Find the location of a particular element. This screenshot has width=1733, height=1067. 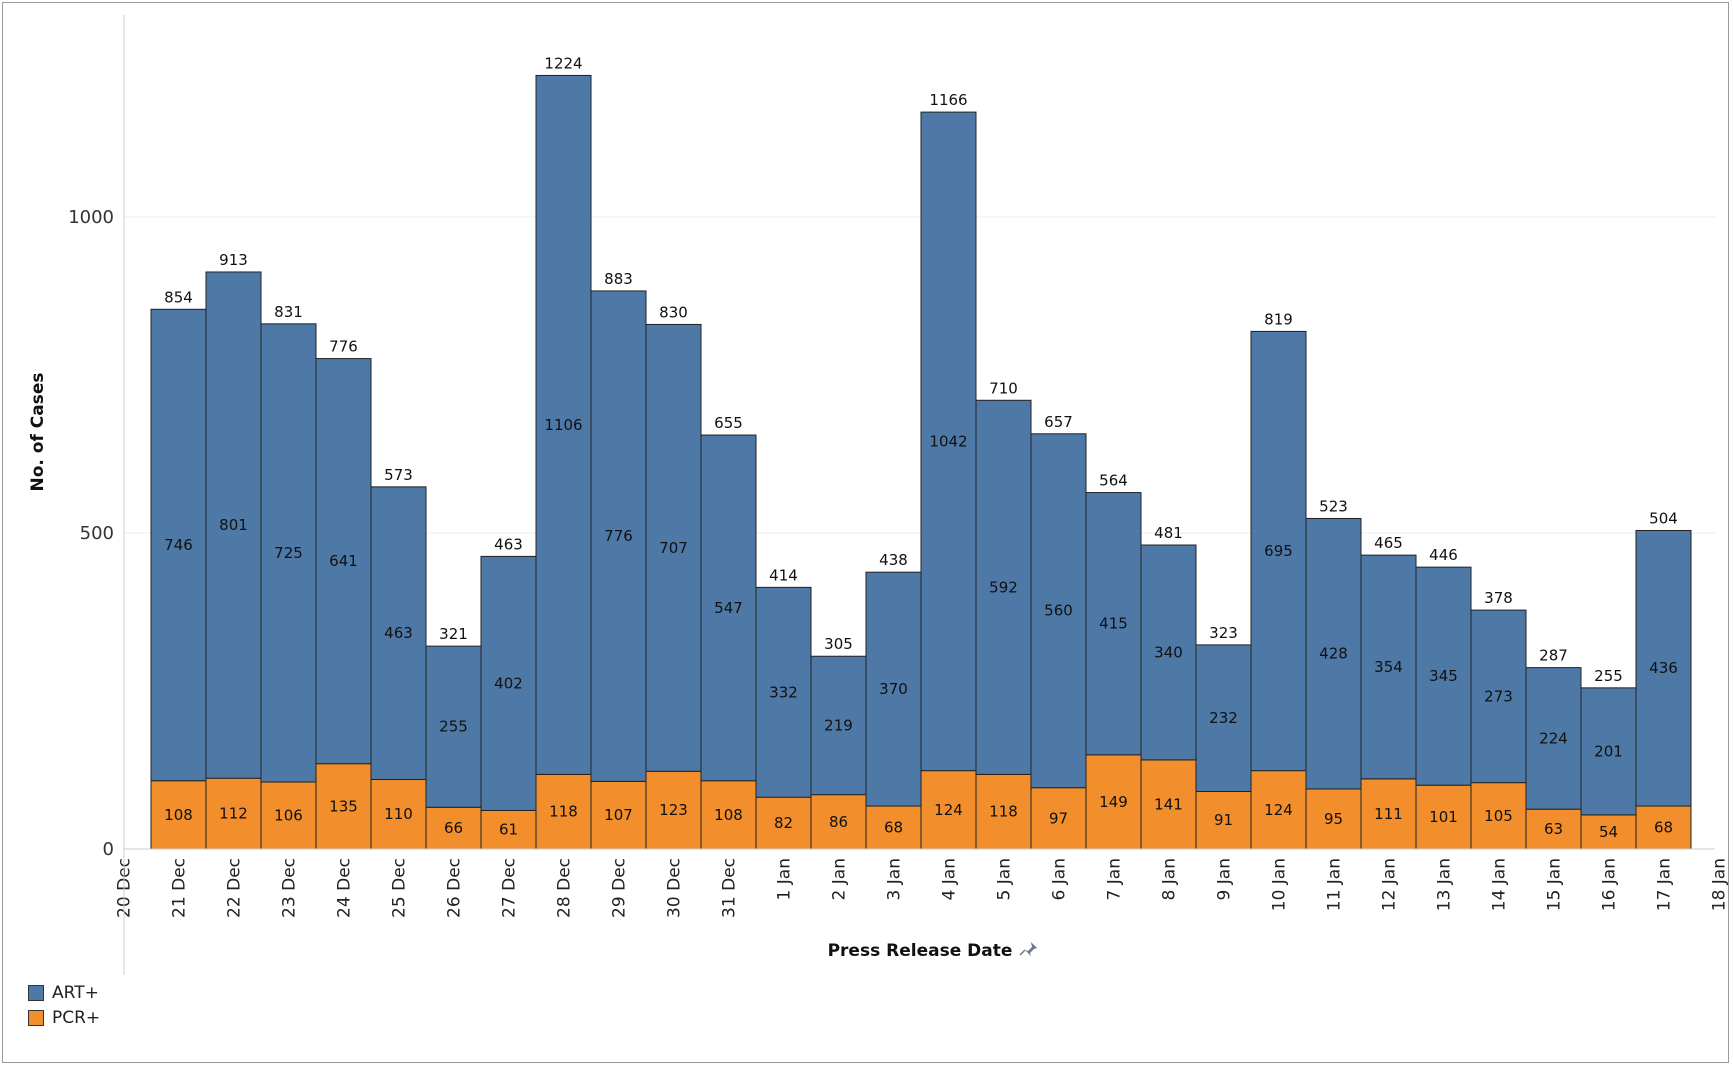

data-label-pcr: 123 is located at coordinates (673, 810).